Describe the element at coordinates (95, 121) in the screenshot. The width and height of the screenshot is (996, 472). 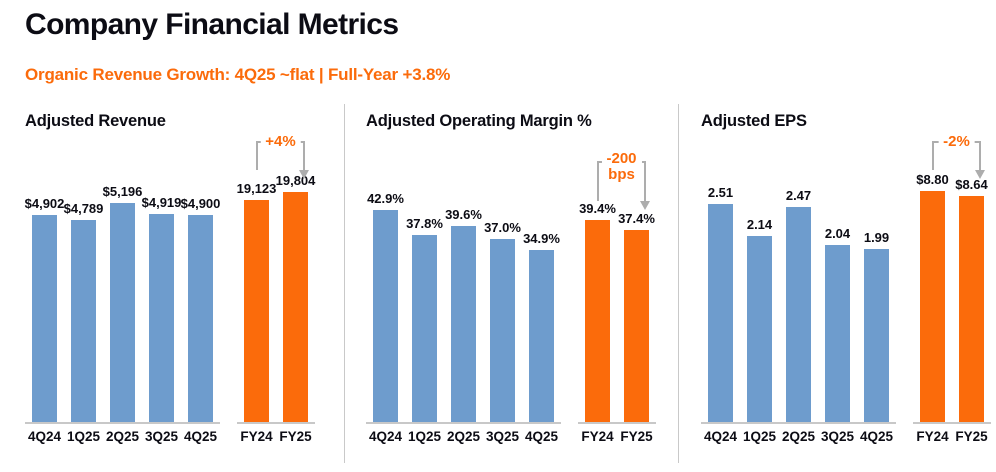
I see `chart-title: Adjusted Revenue` at that location.